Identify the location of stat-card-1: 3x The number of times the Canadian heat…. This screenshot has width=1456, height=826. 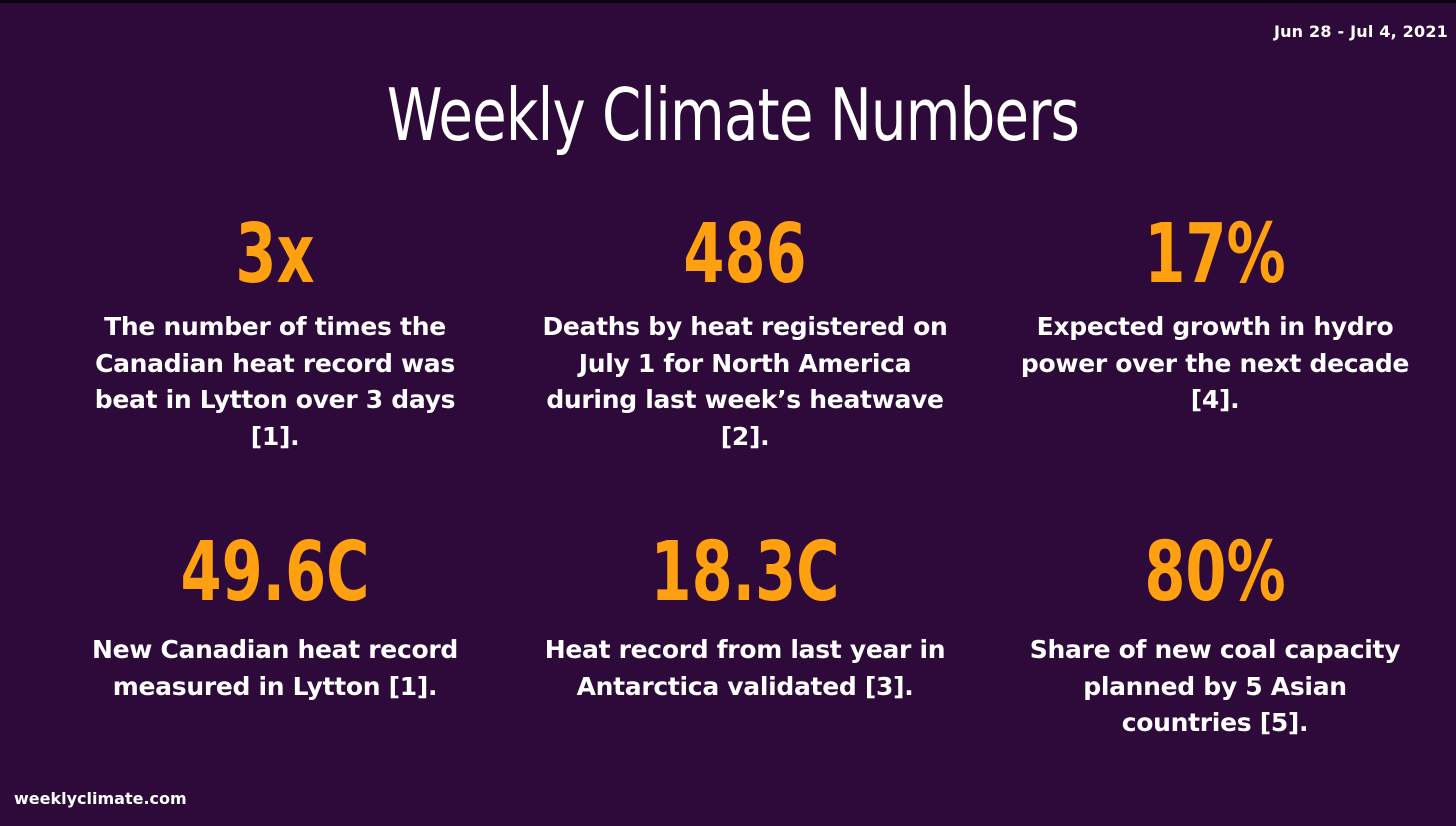
(275, 331).